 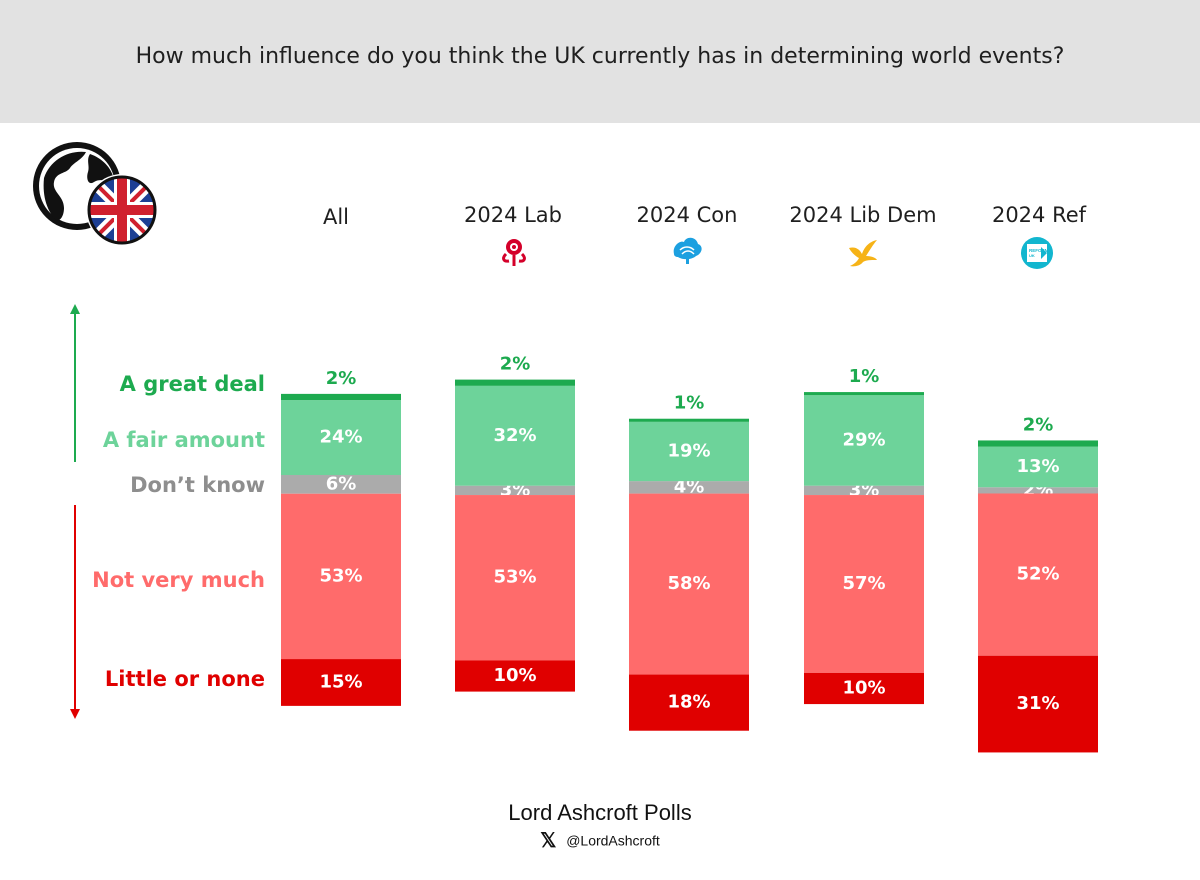 I want to click on column-label-all: All, so click(x=336, y=217).